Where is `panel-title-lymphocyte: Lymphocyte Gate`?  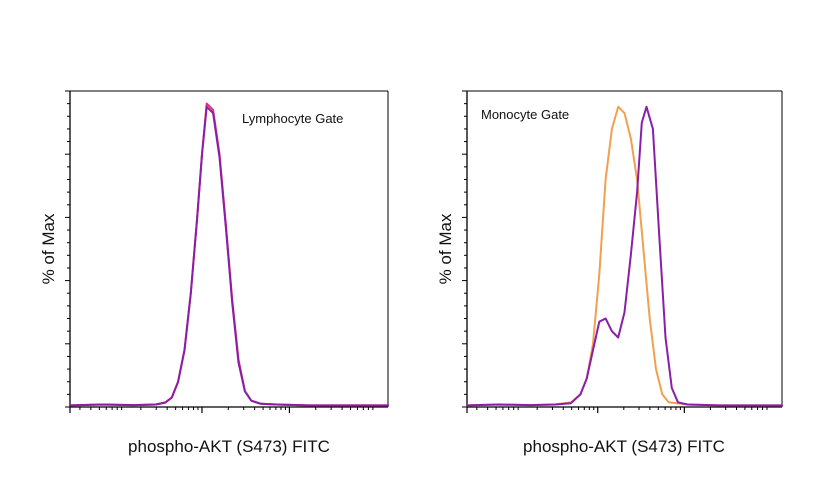
panel-title-lymphocyte: Lymphocyte Gate is located at coordinates (292, 118).